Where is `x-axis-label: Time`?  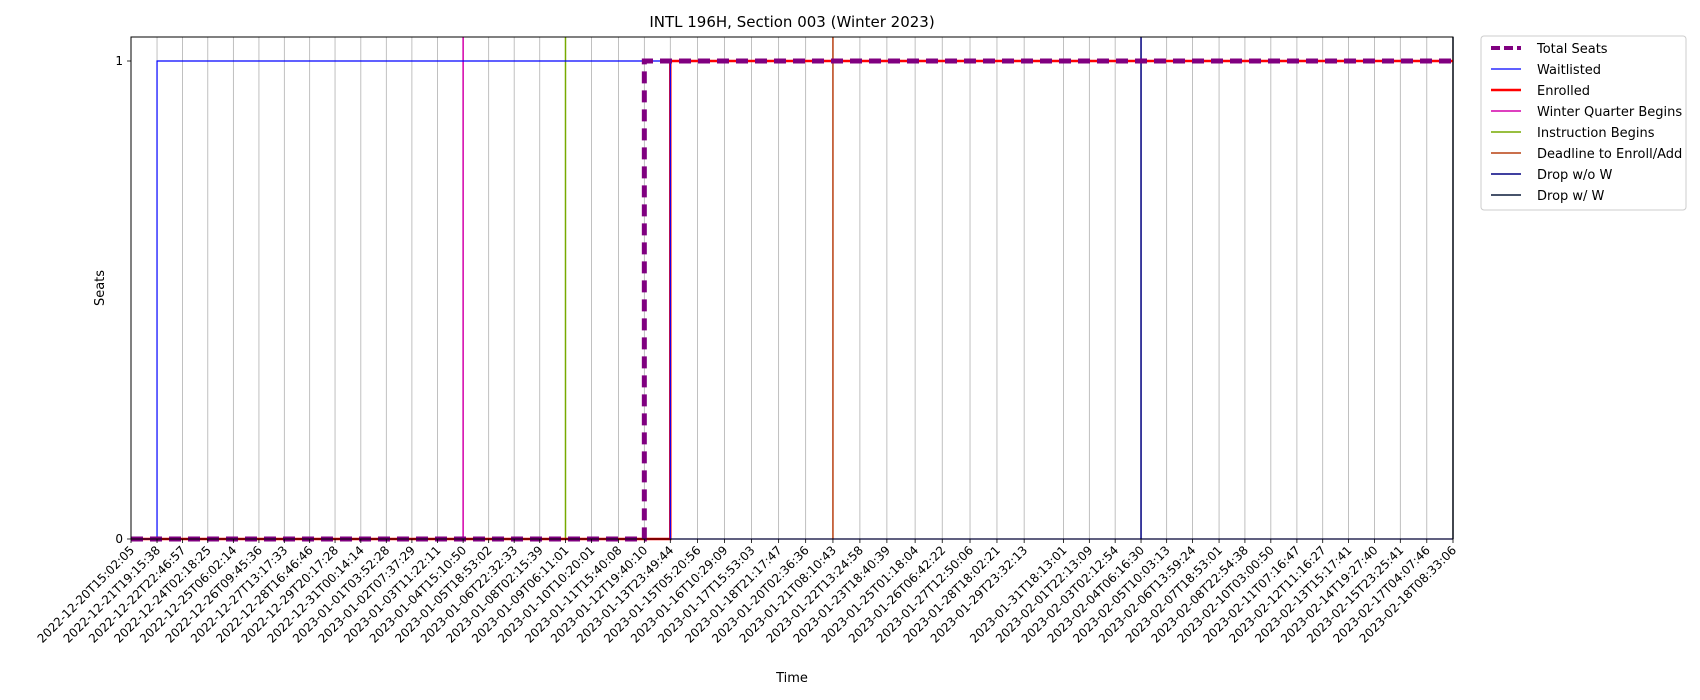
x-axis-label: Time is located at coordinates (791, 678).